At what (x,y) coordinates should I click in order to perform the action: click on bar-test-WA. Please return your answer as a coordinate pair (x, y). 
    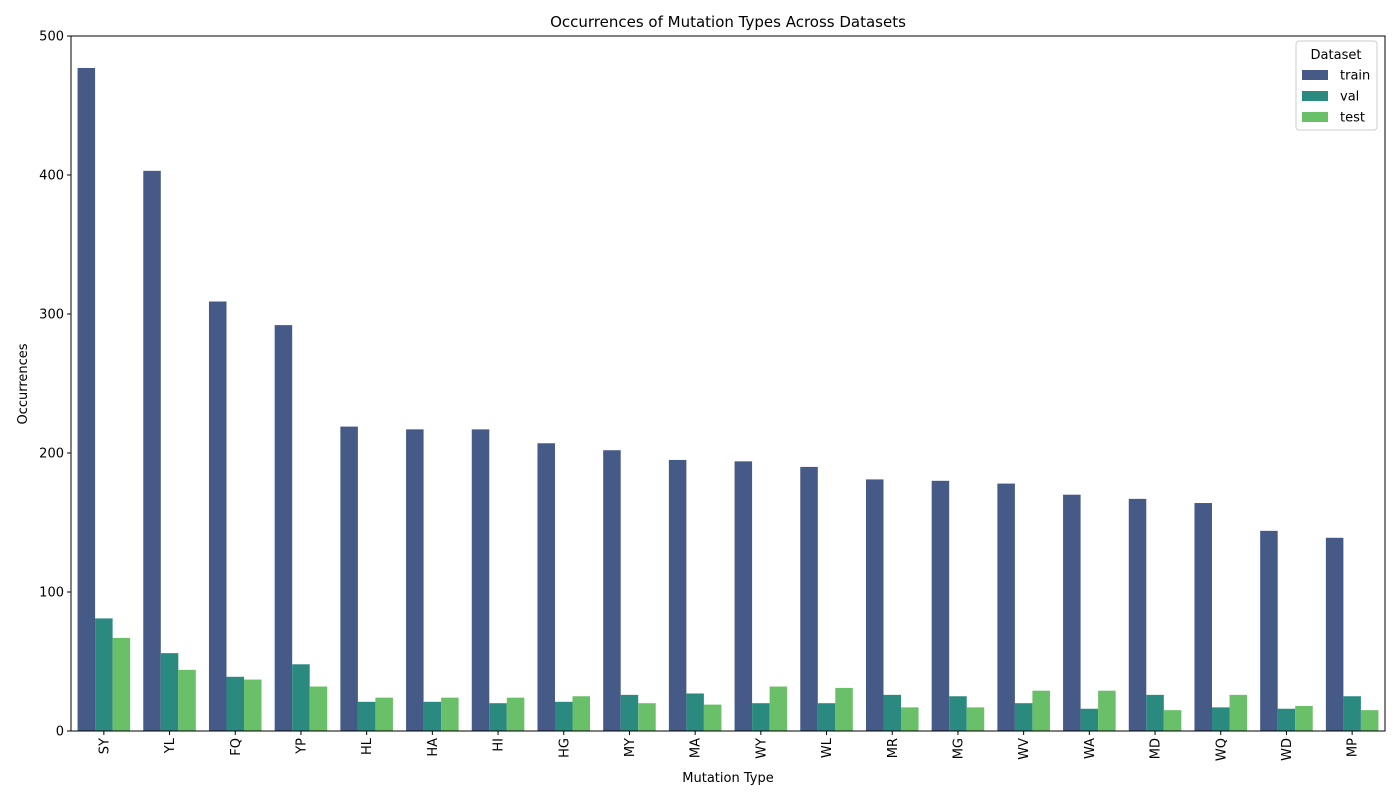
    Looking at the image, I should click on (1107, 710).